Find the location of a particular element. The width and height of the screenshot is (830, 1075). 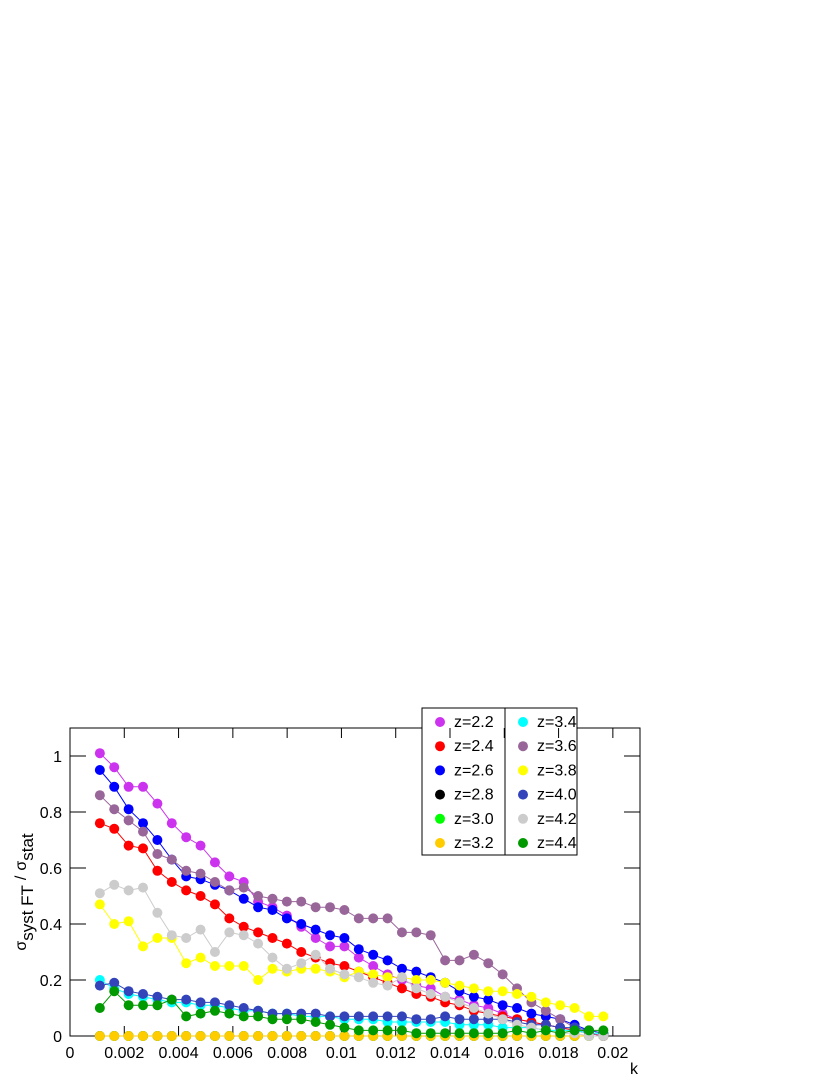

legend-label: z=2.2 is located at coordinates (474, 722).